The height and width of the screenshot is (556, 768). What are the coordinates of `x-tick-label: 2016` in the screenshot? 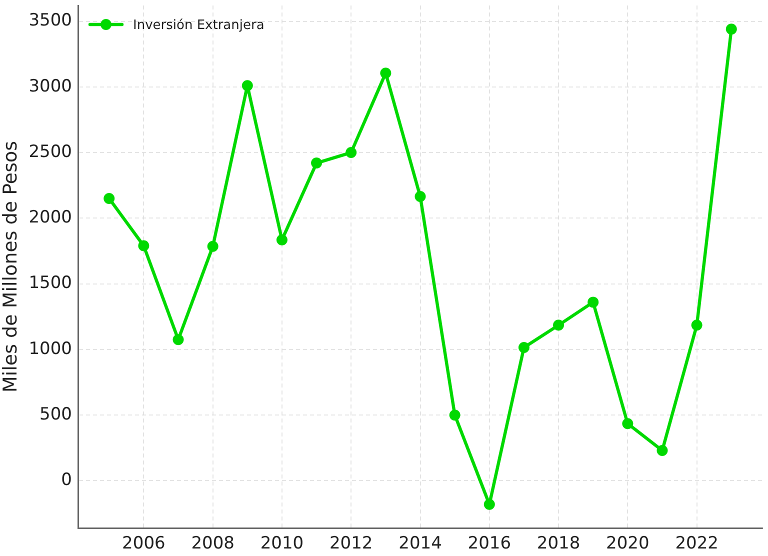 It's located at (490, 544).